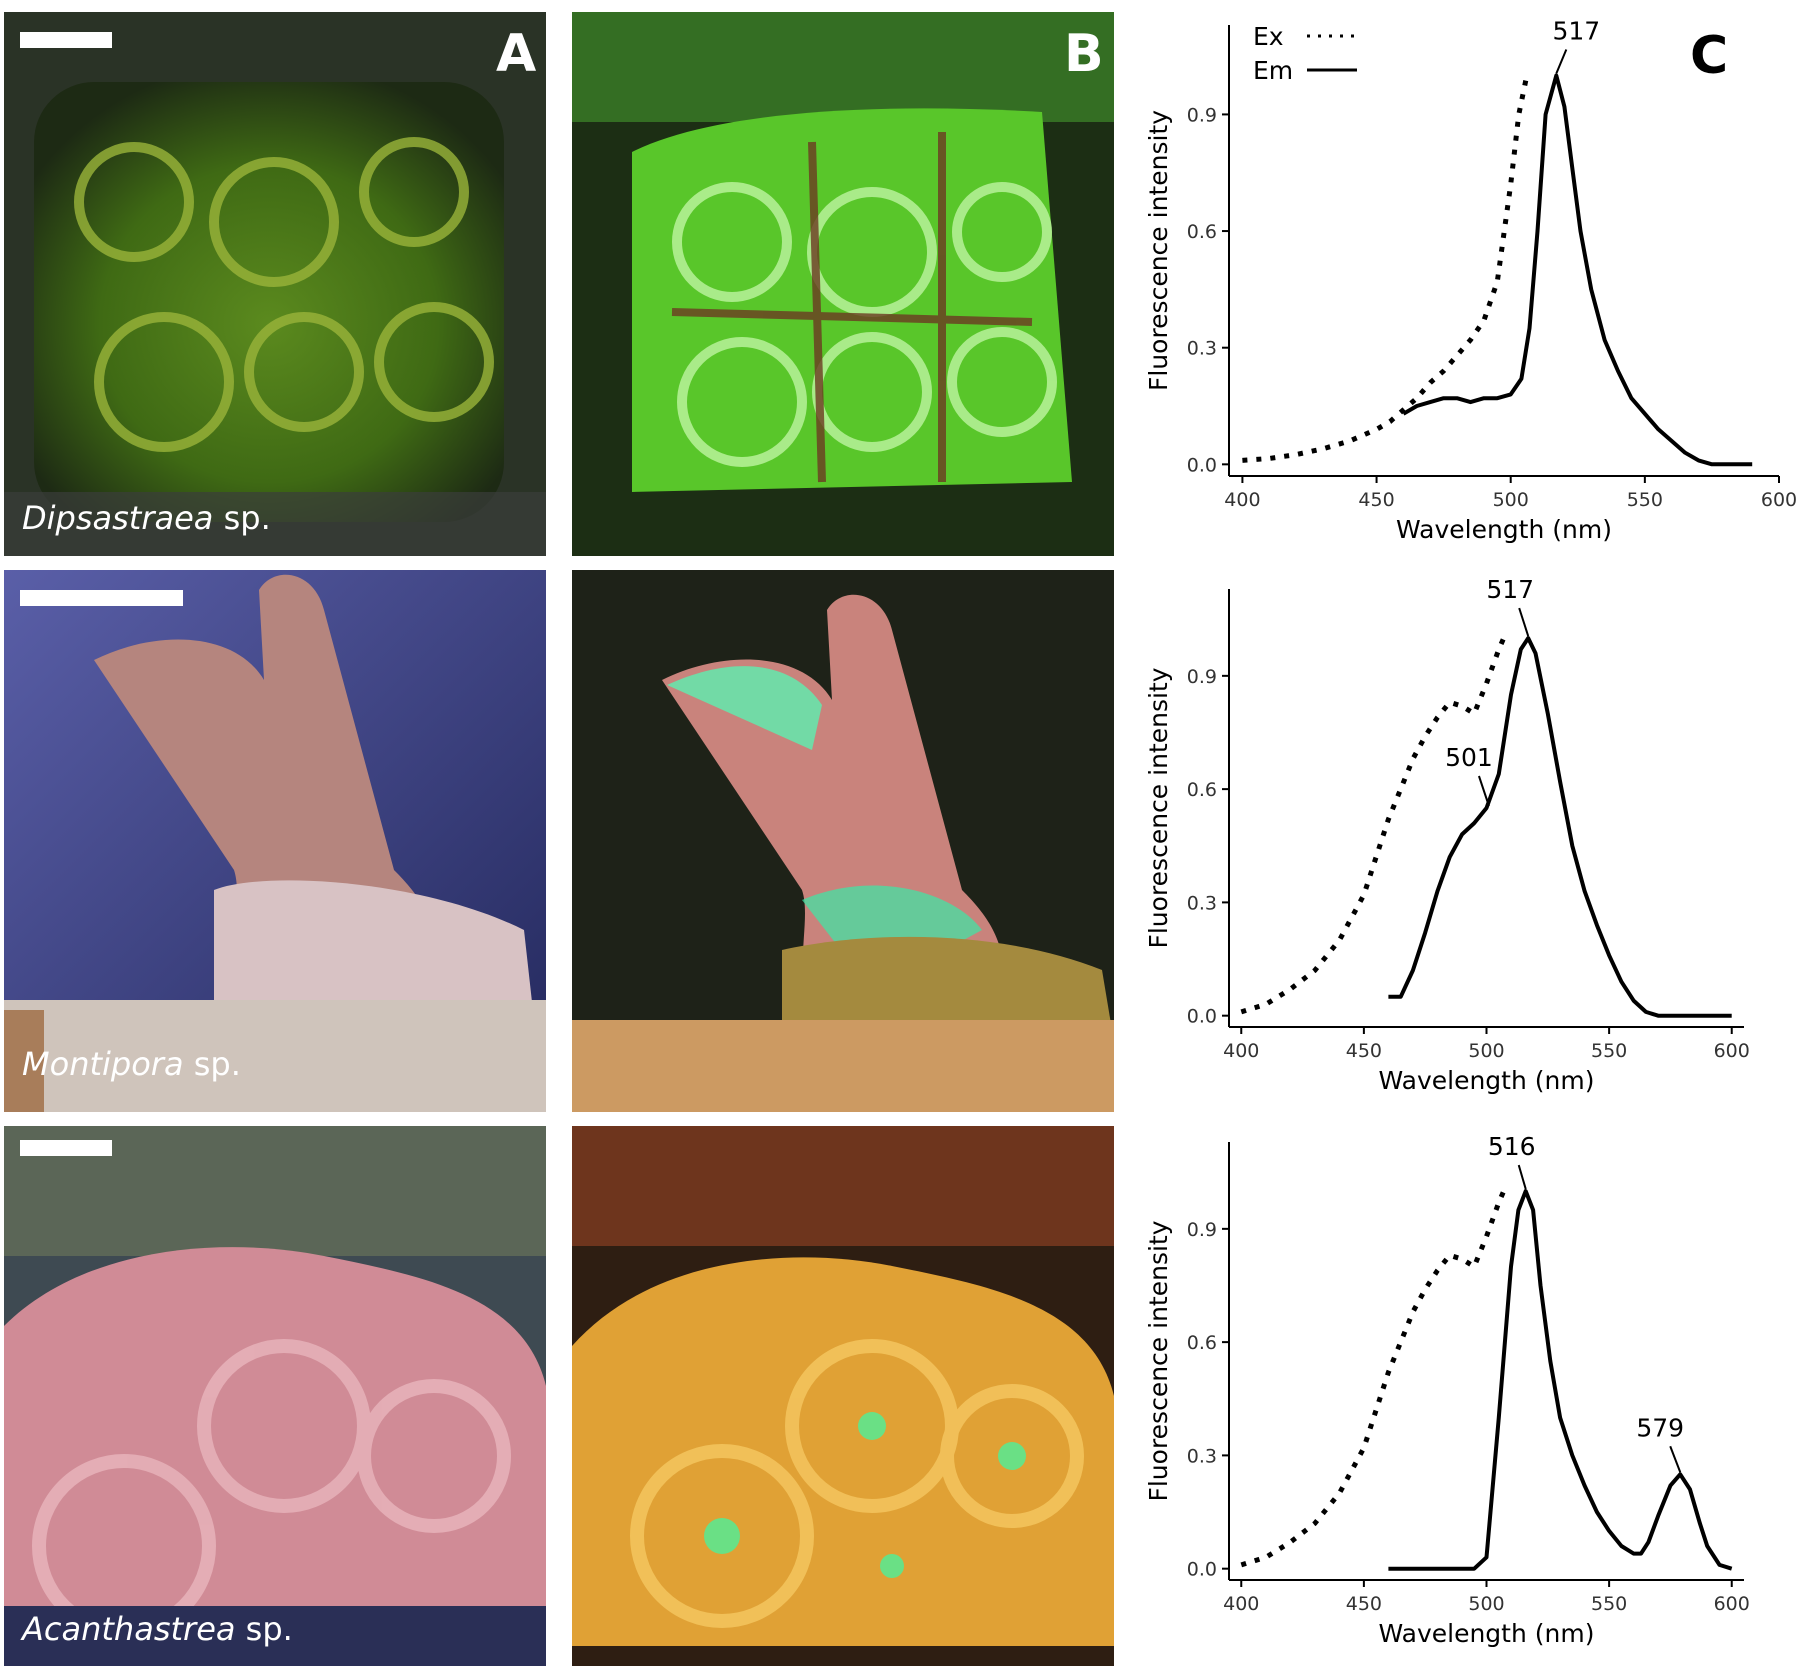 The image size is (1801, 1666). I want to click on coral-fluorescence-montipora, so click(843, 841).